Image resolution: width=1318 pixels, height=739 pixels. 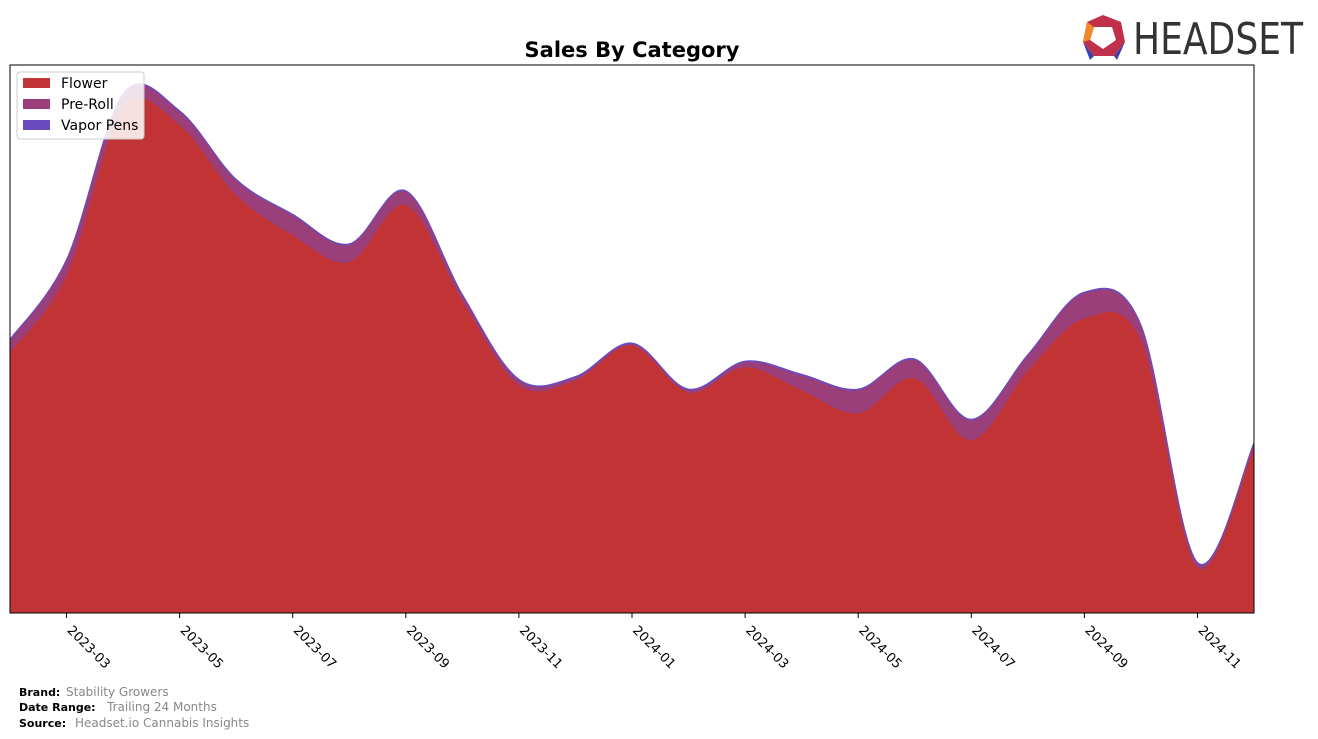 I want to click on x-tick-label: 2023-03, so click(x=88, y=647).